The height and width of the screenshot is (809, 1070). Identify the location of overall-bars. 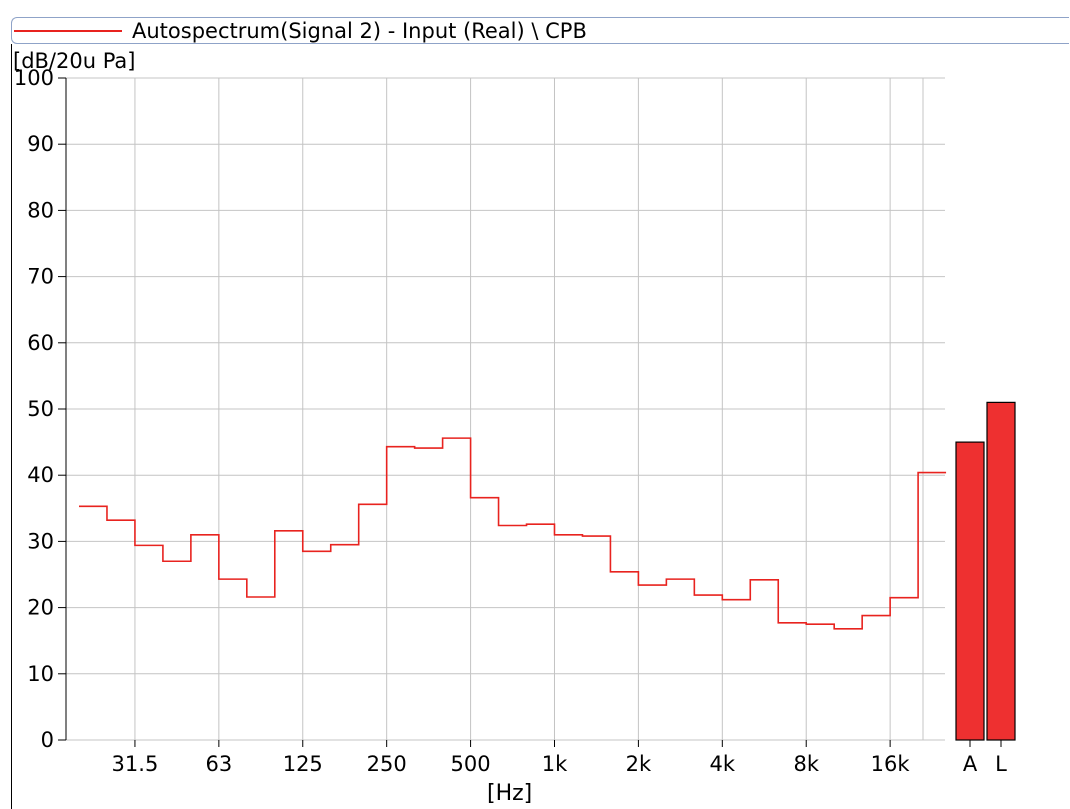
(985, 571).